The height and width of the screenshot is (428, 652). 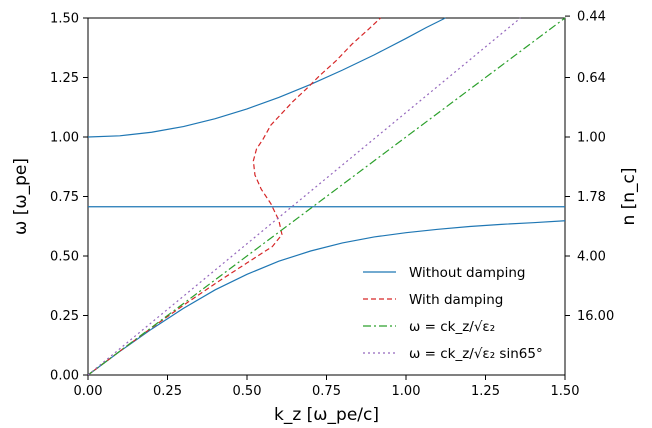 What do you see at coordinates (591, 138) in the screenshot?
I see `right-tick-label: 1.00` at bounding box center [591, 138].